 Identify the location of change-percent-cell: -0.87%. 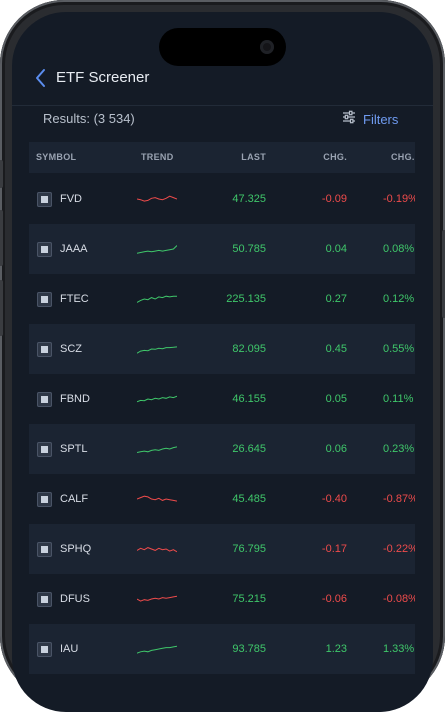
(399, 499).